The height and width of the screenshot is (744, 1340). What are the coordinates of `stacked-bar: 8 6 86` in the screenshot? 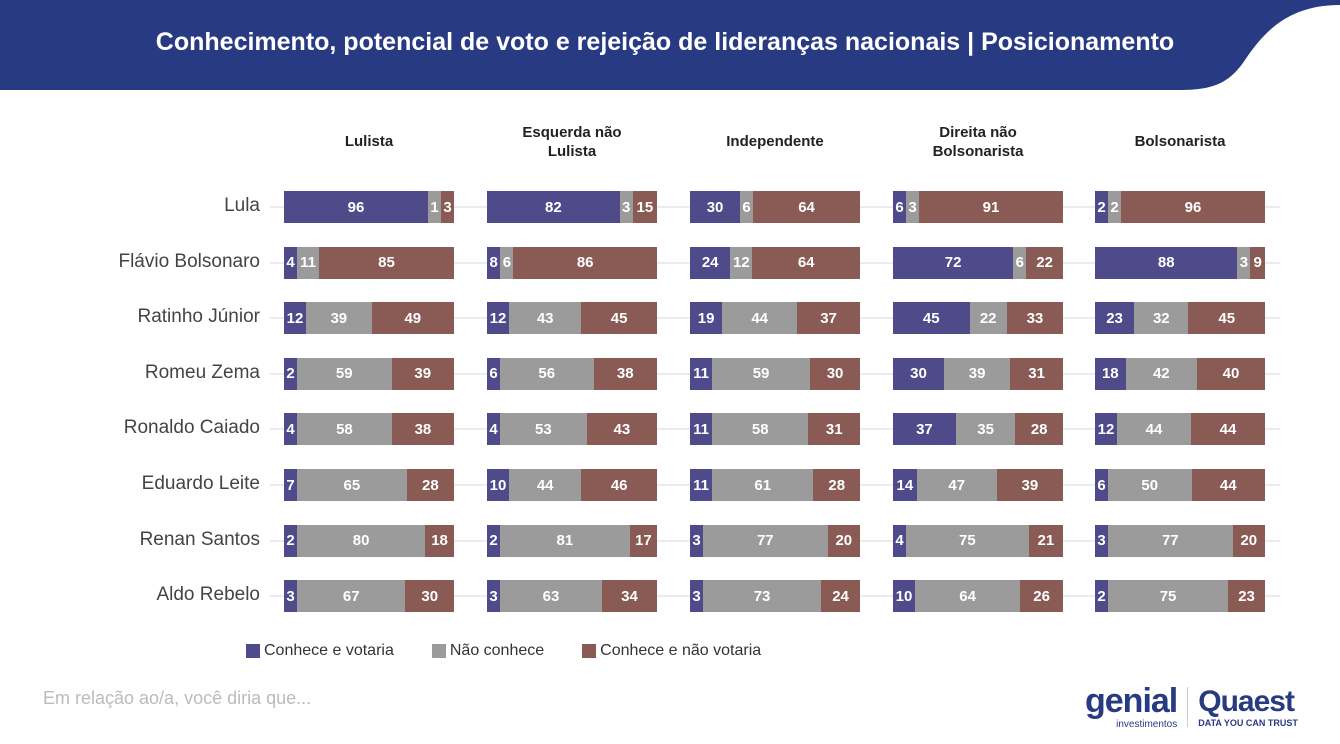 It's located at (572, 262).